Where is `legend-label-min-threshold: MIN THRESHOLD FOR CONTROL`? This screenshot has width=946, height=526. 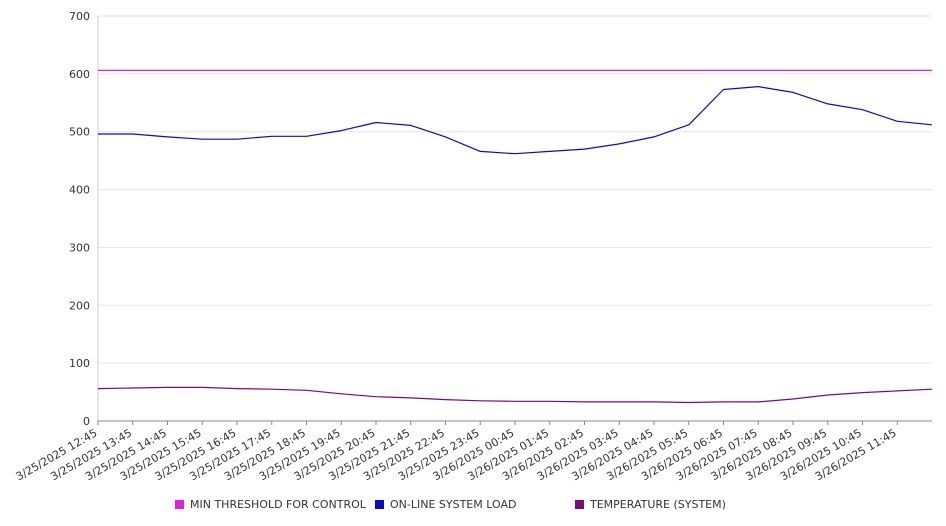
legend-label-min-threshold: MIN THRESHOLD FOR CONTROL is located at coordinates (278, 504).